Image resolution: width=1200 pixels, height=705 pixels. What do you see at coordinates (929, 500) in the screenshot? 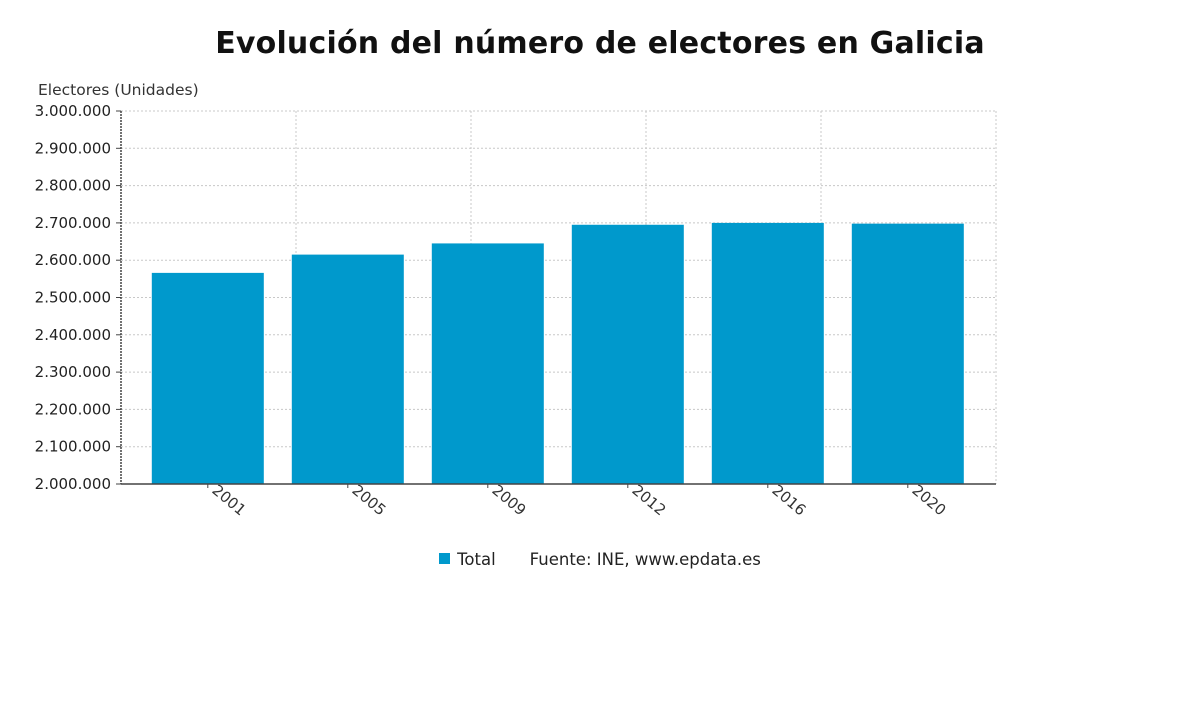
I see `x-tick-label: 2020` at bounding box center [929, 500].